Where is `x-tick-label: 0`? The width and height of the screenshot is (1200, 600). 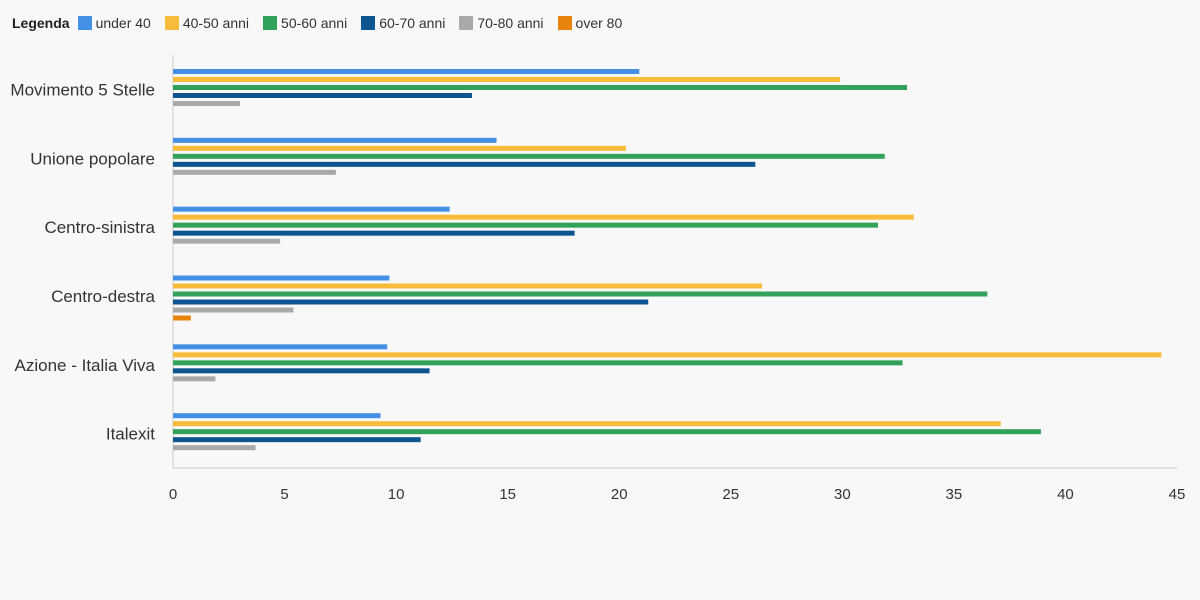
x-tick-label: 0 is located at coordinates (173, 494).